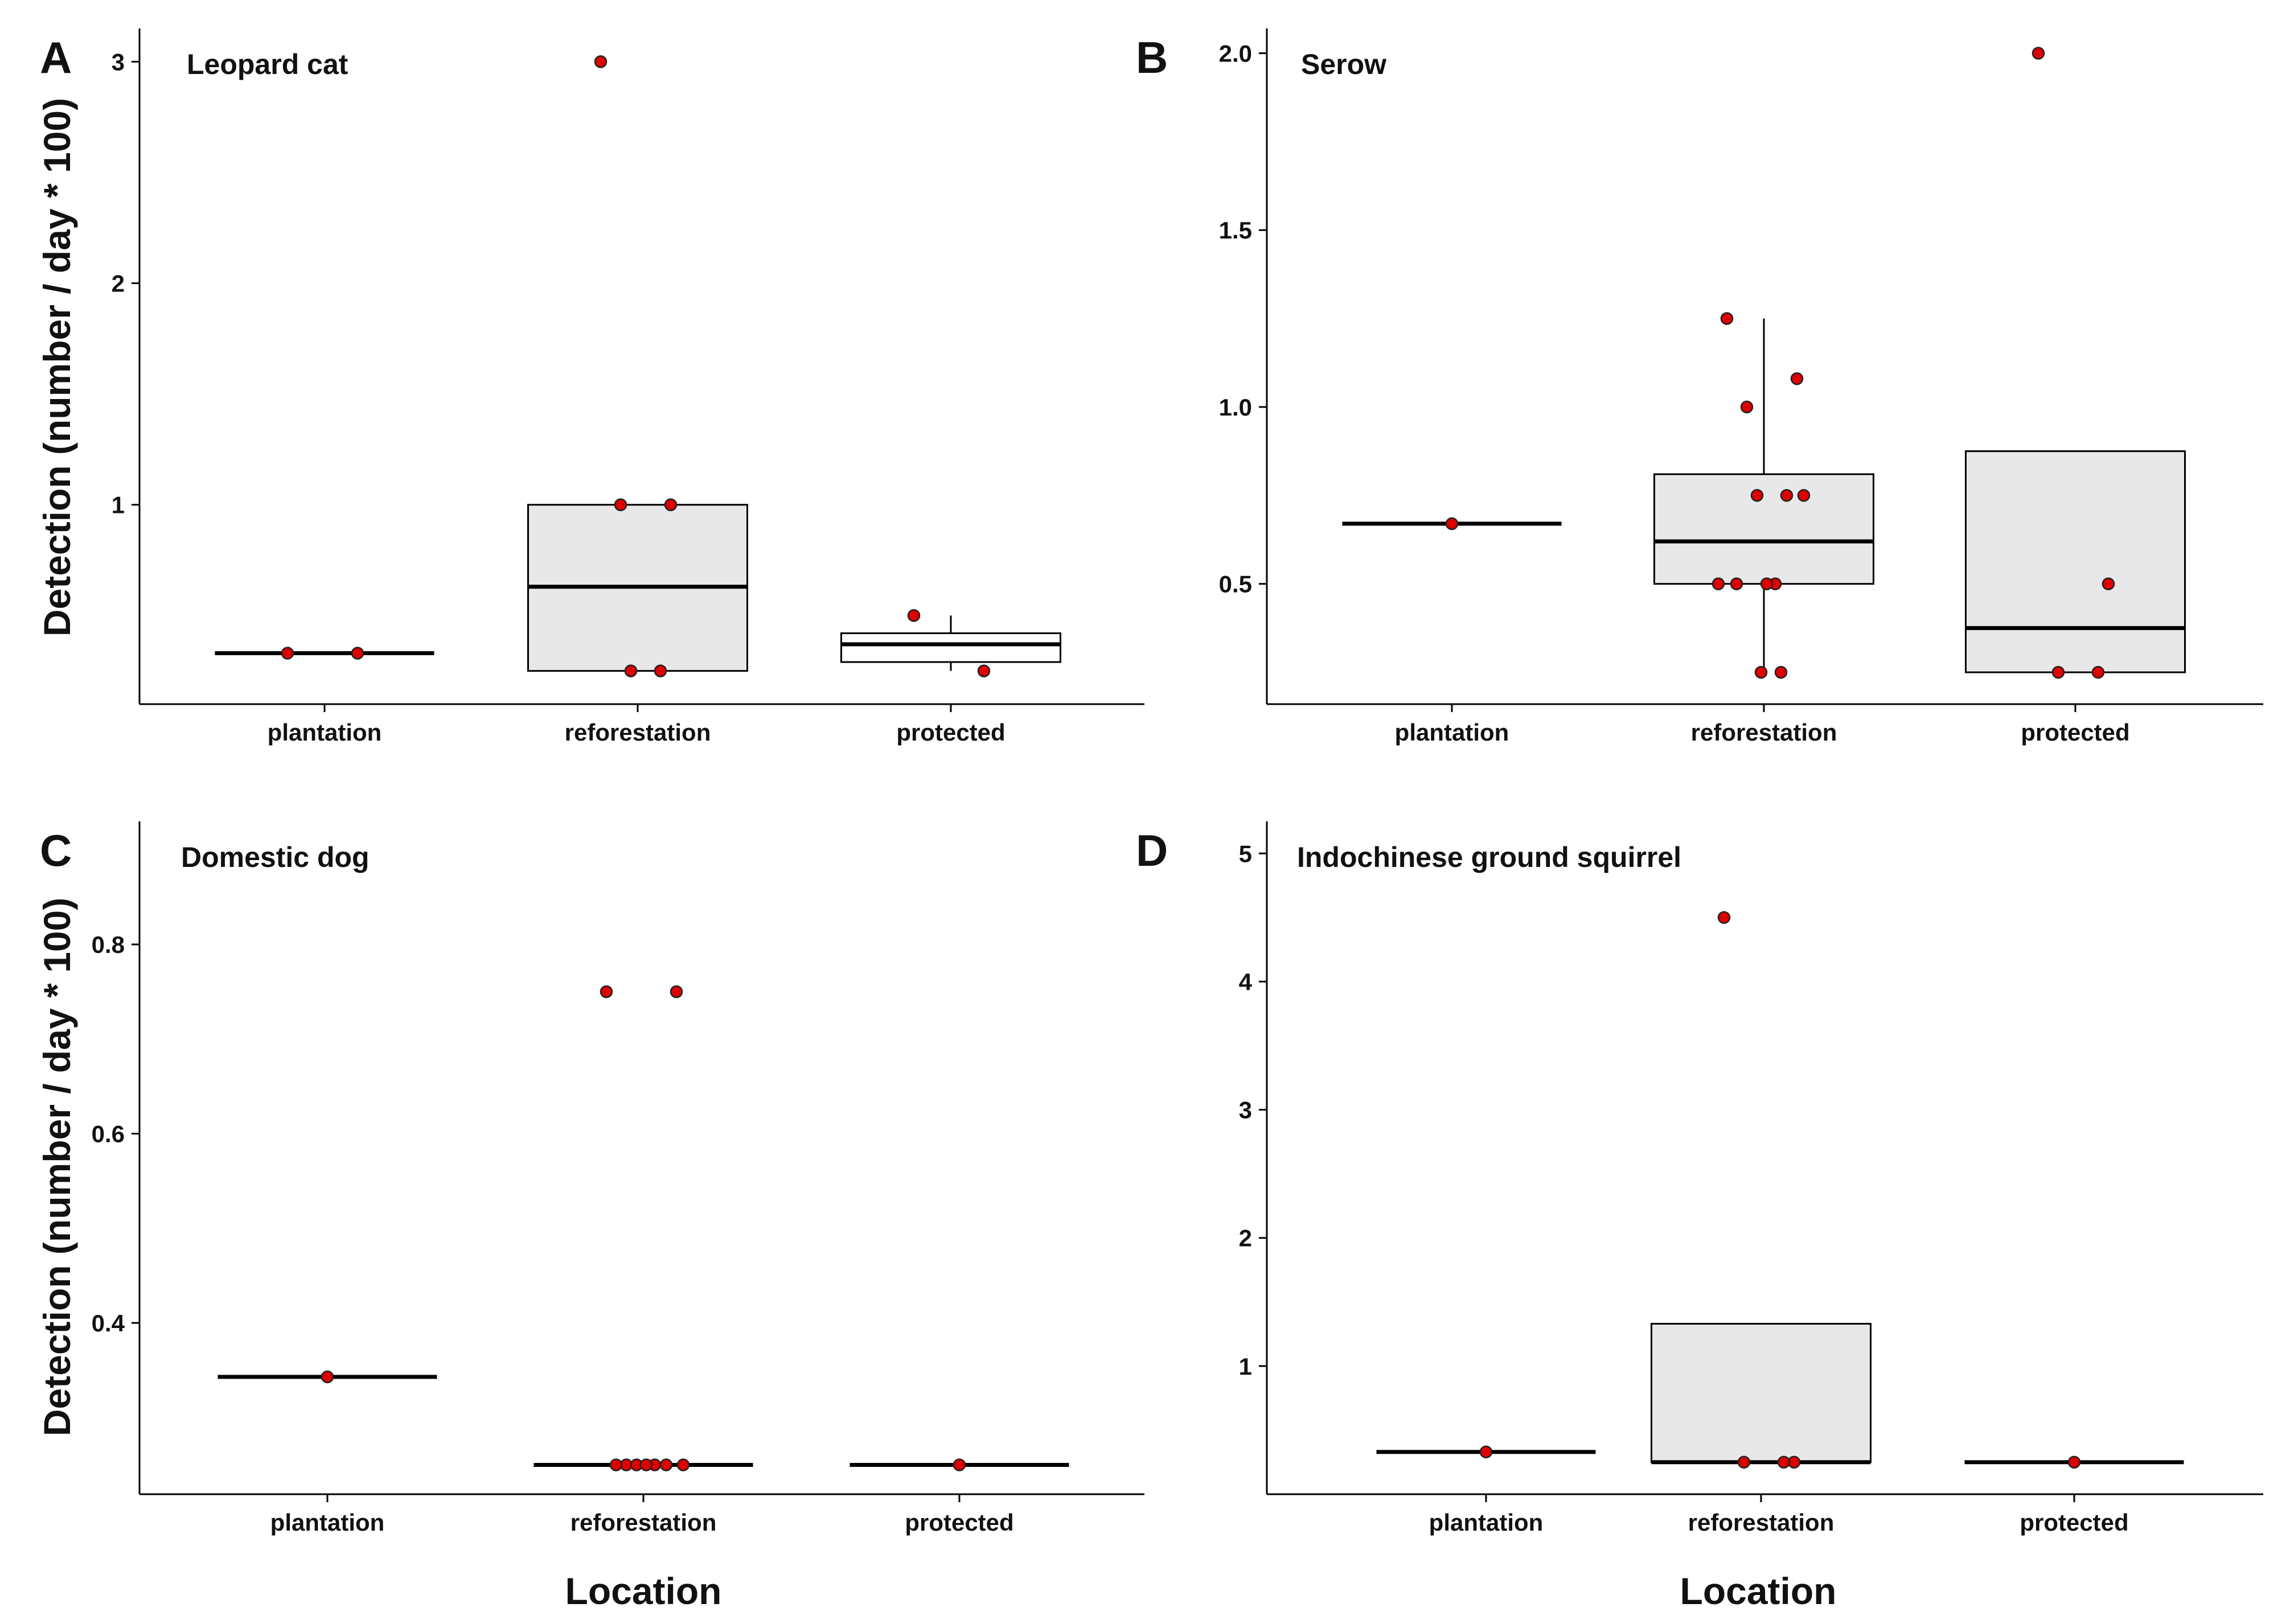 The width and height of the screenshot is (2286, 1624). I want to click on y-axis-title-bottom: Detection (number / day * 100), so click(57, 1167).